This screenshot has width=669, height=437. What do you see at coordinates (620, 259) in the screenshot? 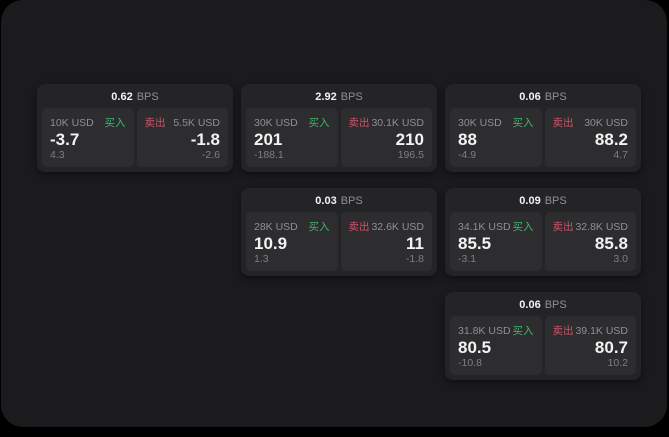
I see `sell-delta: 3.0` at bounding box center [620, 259].